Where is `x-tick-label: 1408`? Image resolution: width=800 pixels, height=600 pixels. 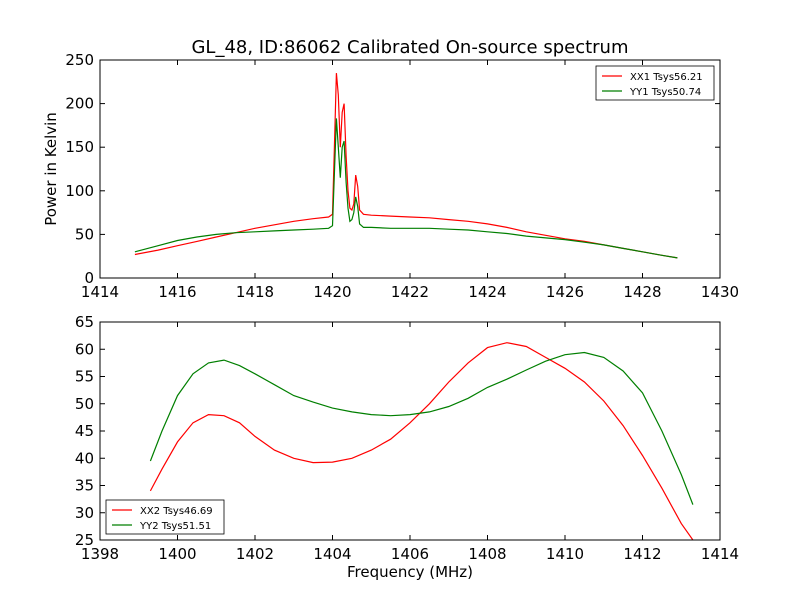 x-tick-label: 1408 is located at coordinates (487, 554).